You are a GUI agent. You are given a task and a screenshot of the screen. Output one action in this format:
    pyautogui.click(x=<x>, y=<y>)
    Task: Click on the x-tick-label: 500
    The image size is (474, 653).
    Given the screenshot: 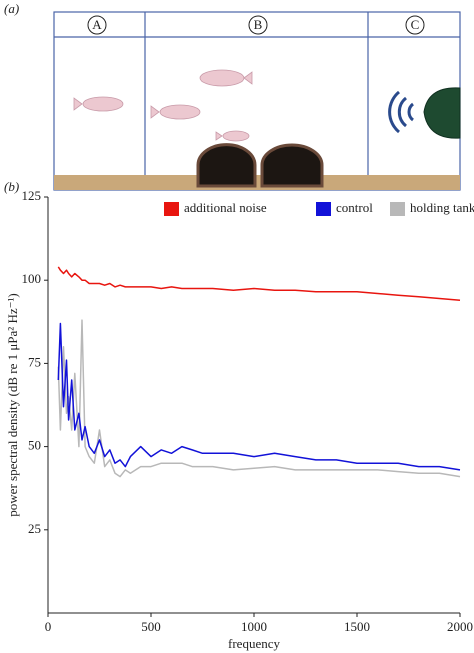 What is the action you would take?
    pyautogui.click(x=151, y=626)
    